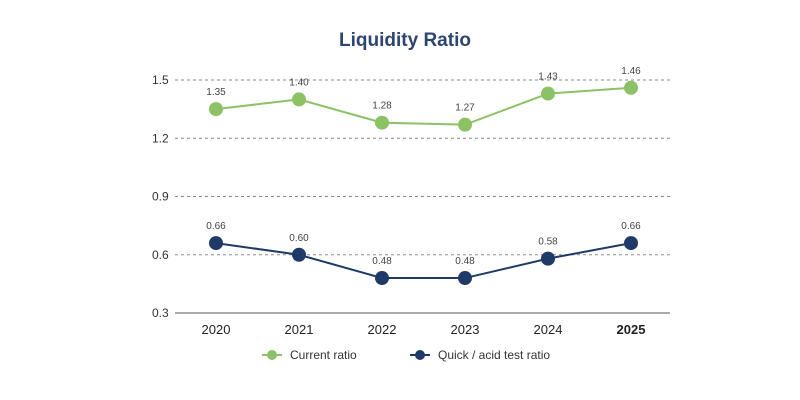 The height and width of the screenshot is (400, 800). I want to click on data-label: 0.58, so click(548, 242).